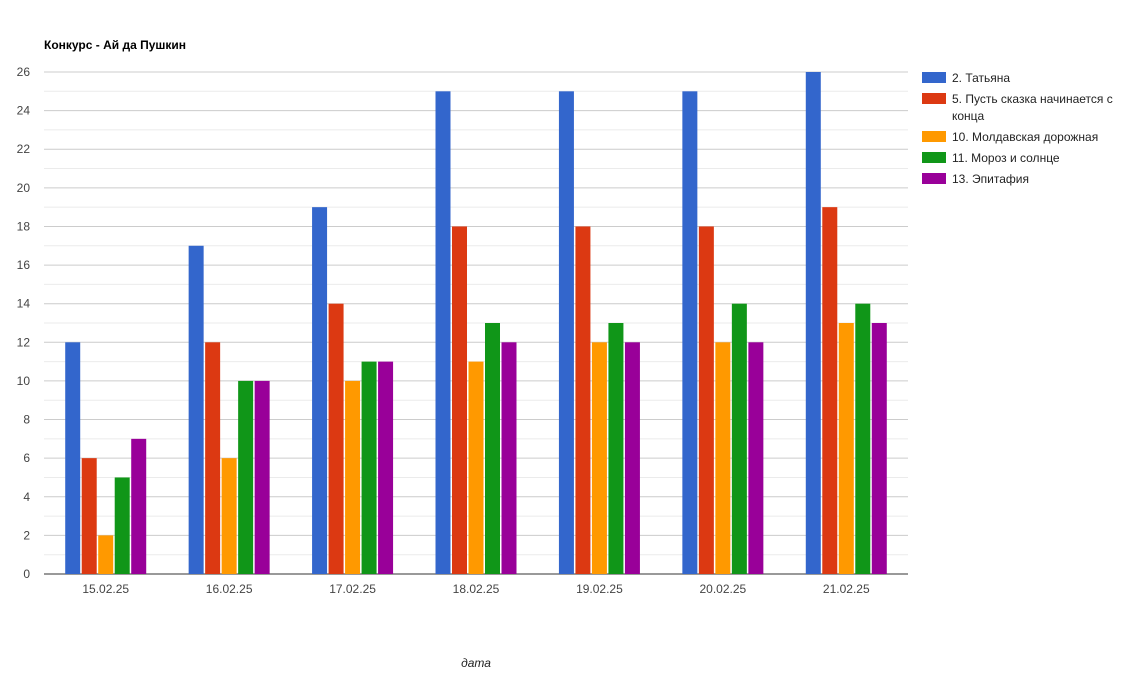 This screenshot has width=1137, height=676. I want to click on legend-item: 5. Пусть сказка начинается с конца, so click(1017, 107).